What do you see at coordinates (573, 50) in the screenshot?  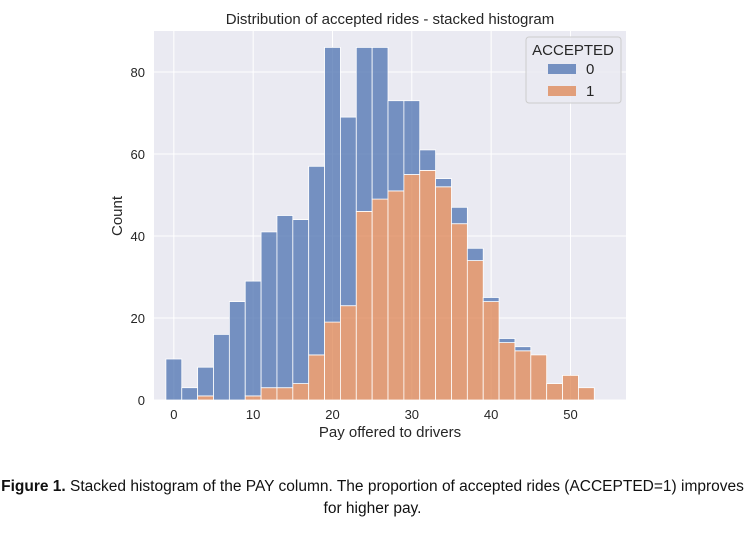 I see `legend-title: ACCEPTED` at bounding box center [573, 50].